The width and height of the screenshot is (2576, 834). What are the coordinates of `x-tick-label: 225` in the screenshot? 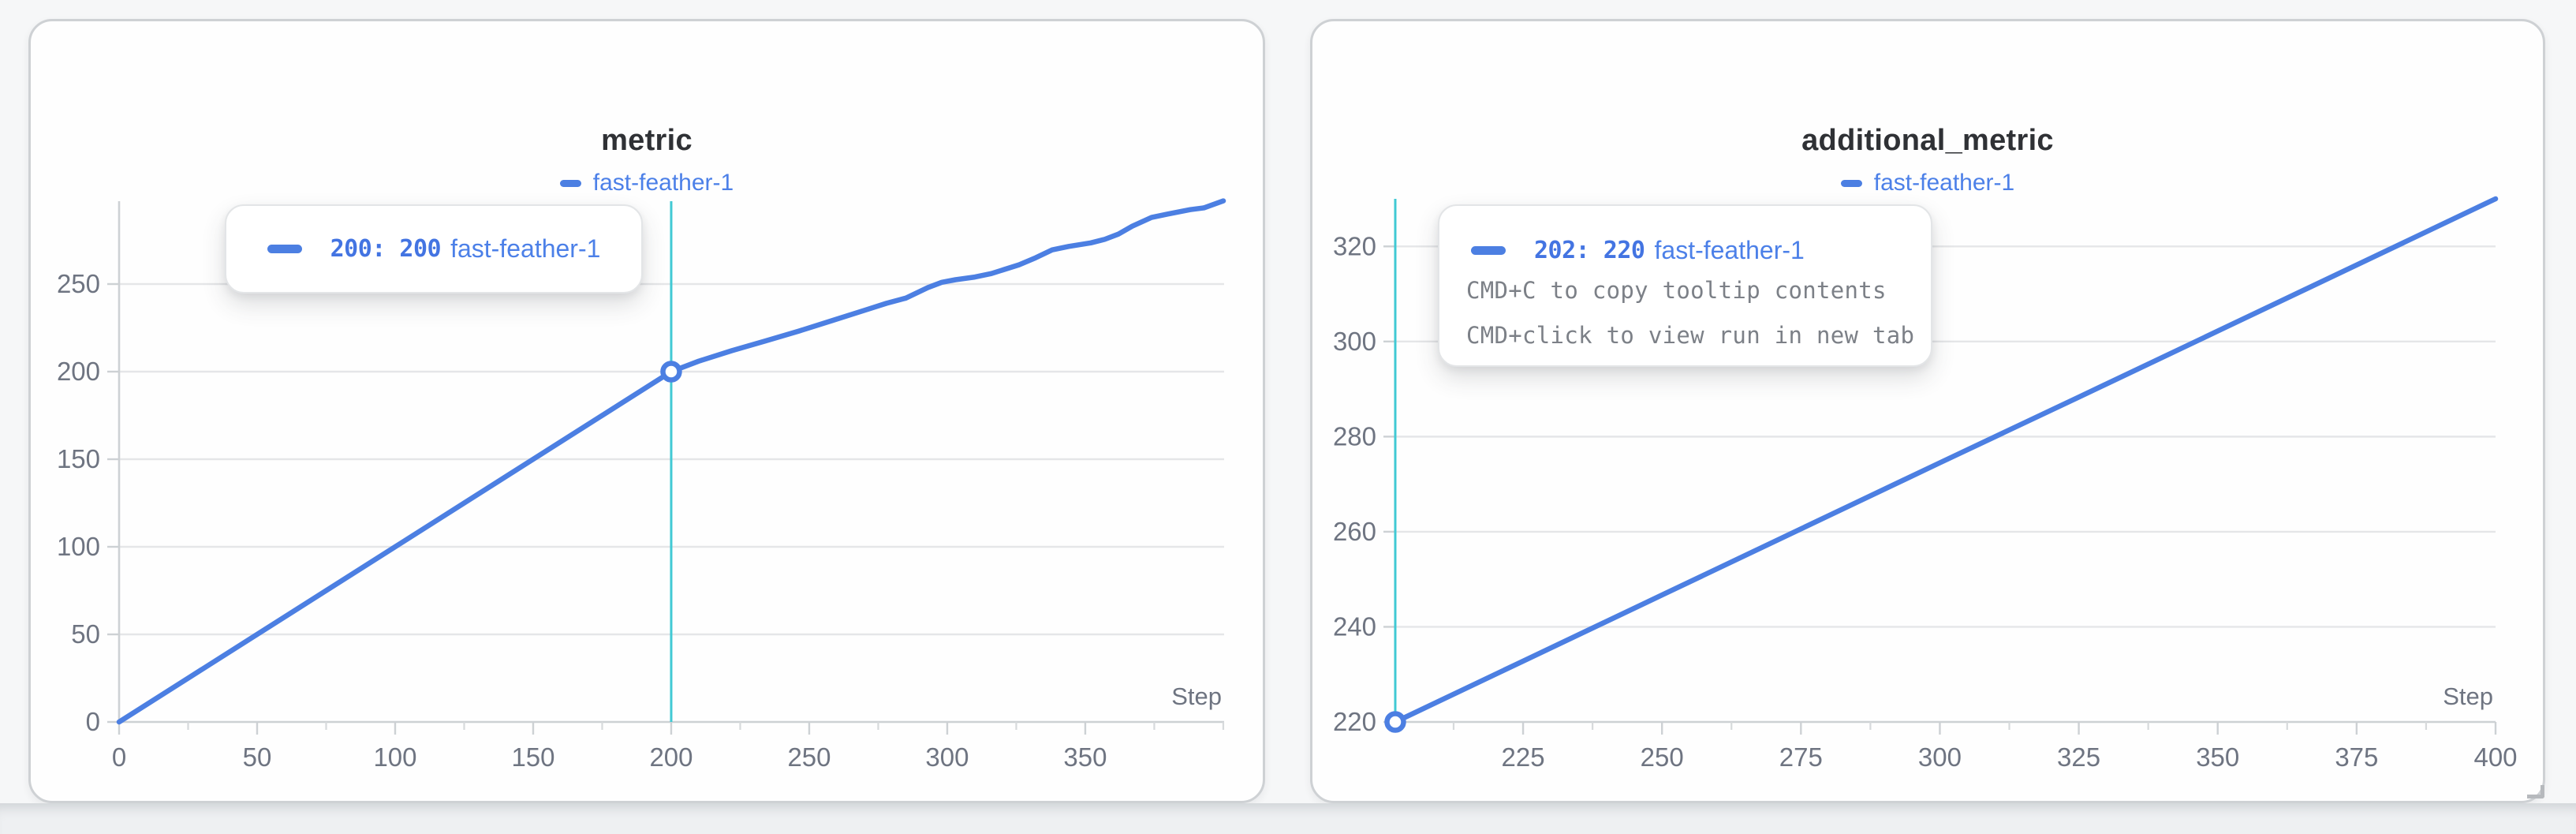 It's located at (1523, 757).